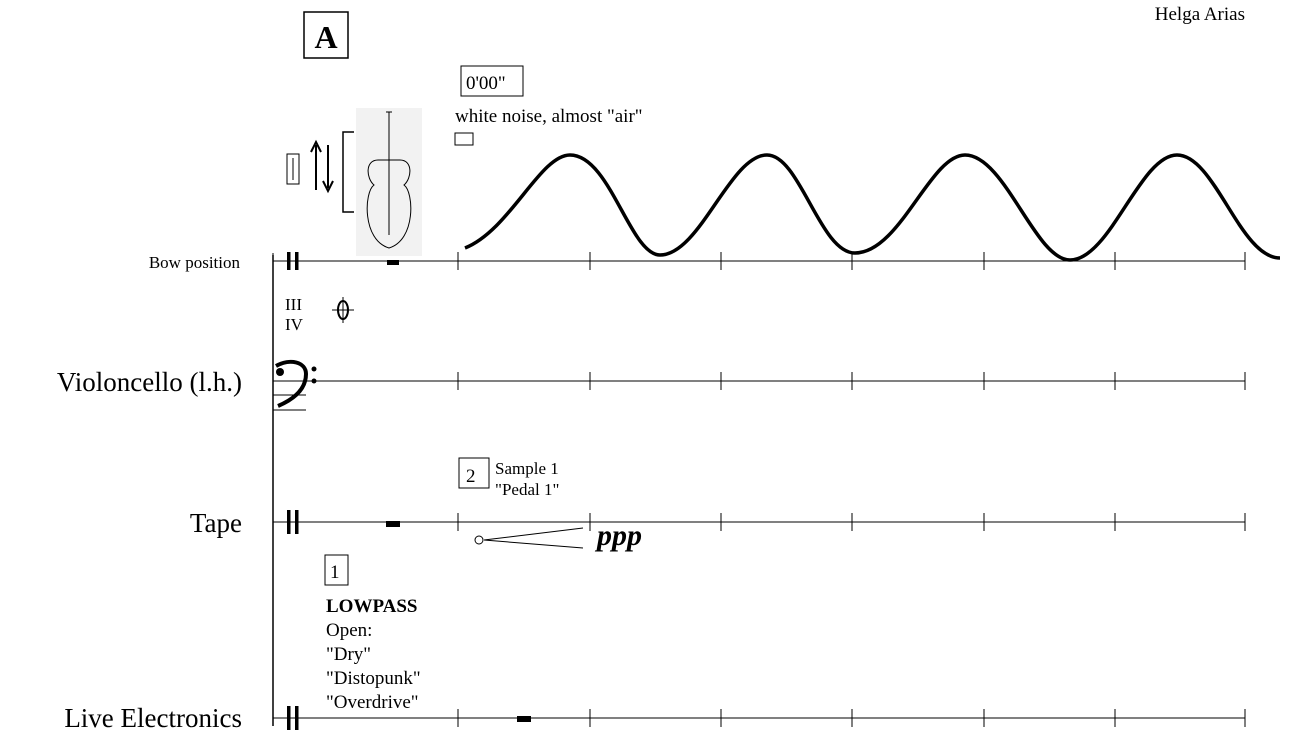 This screenshot has width=1293, height=734. Describe the element at coordinates (479, 540) in the screenshot. I see `niente-circle` at that location.